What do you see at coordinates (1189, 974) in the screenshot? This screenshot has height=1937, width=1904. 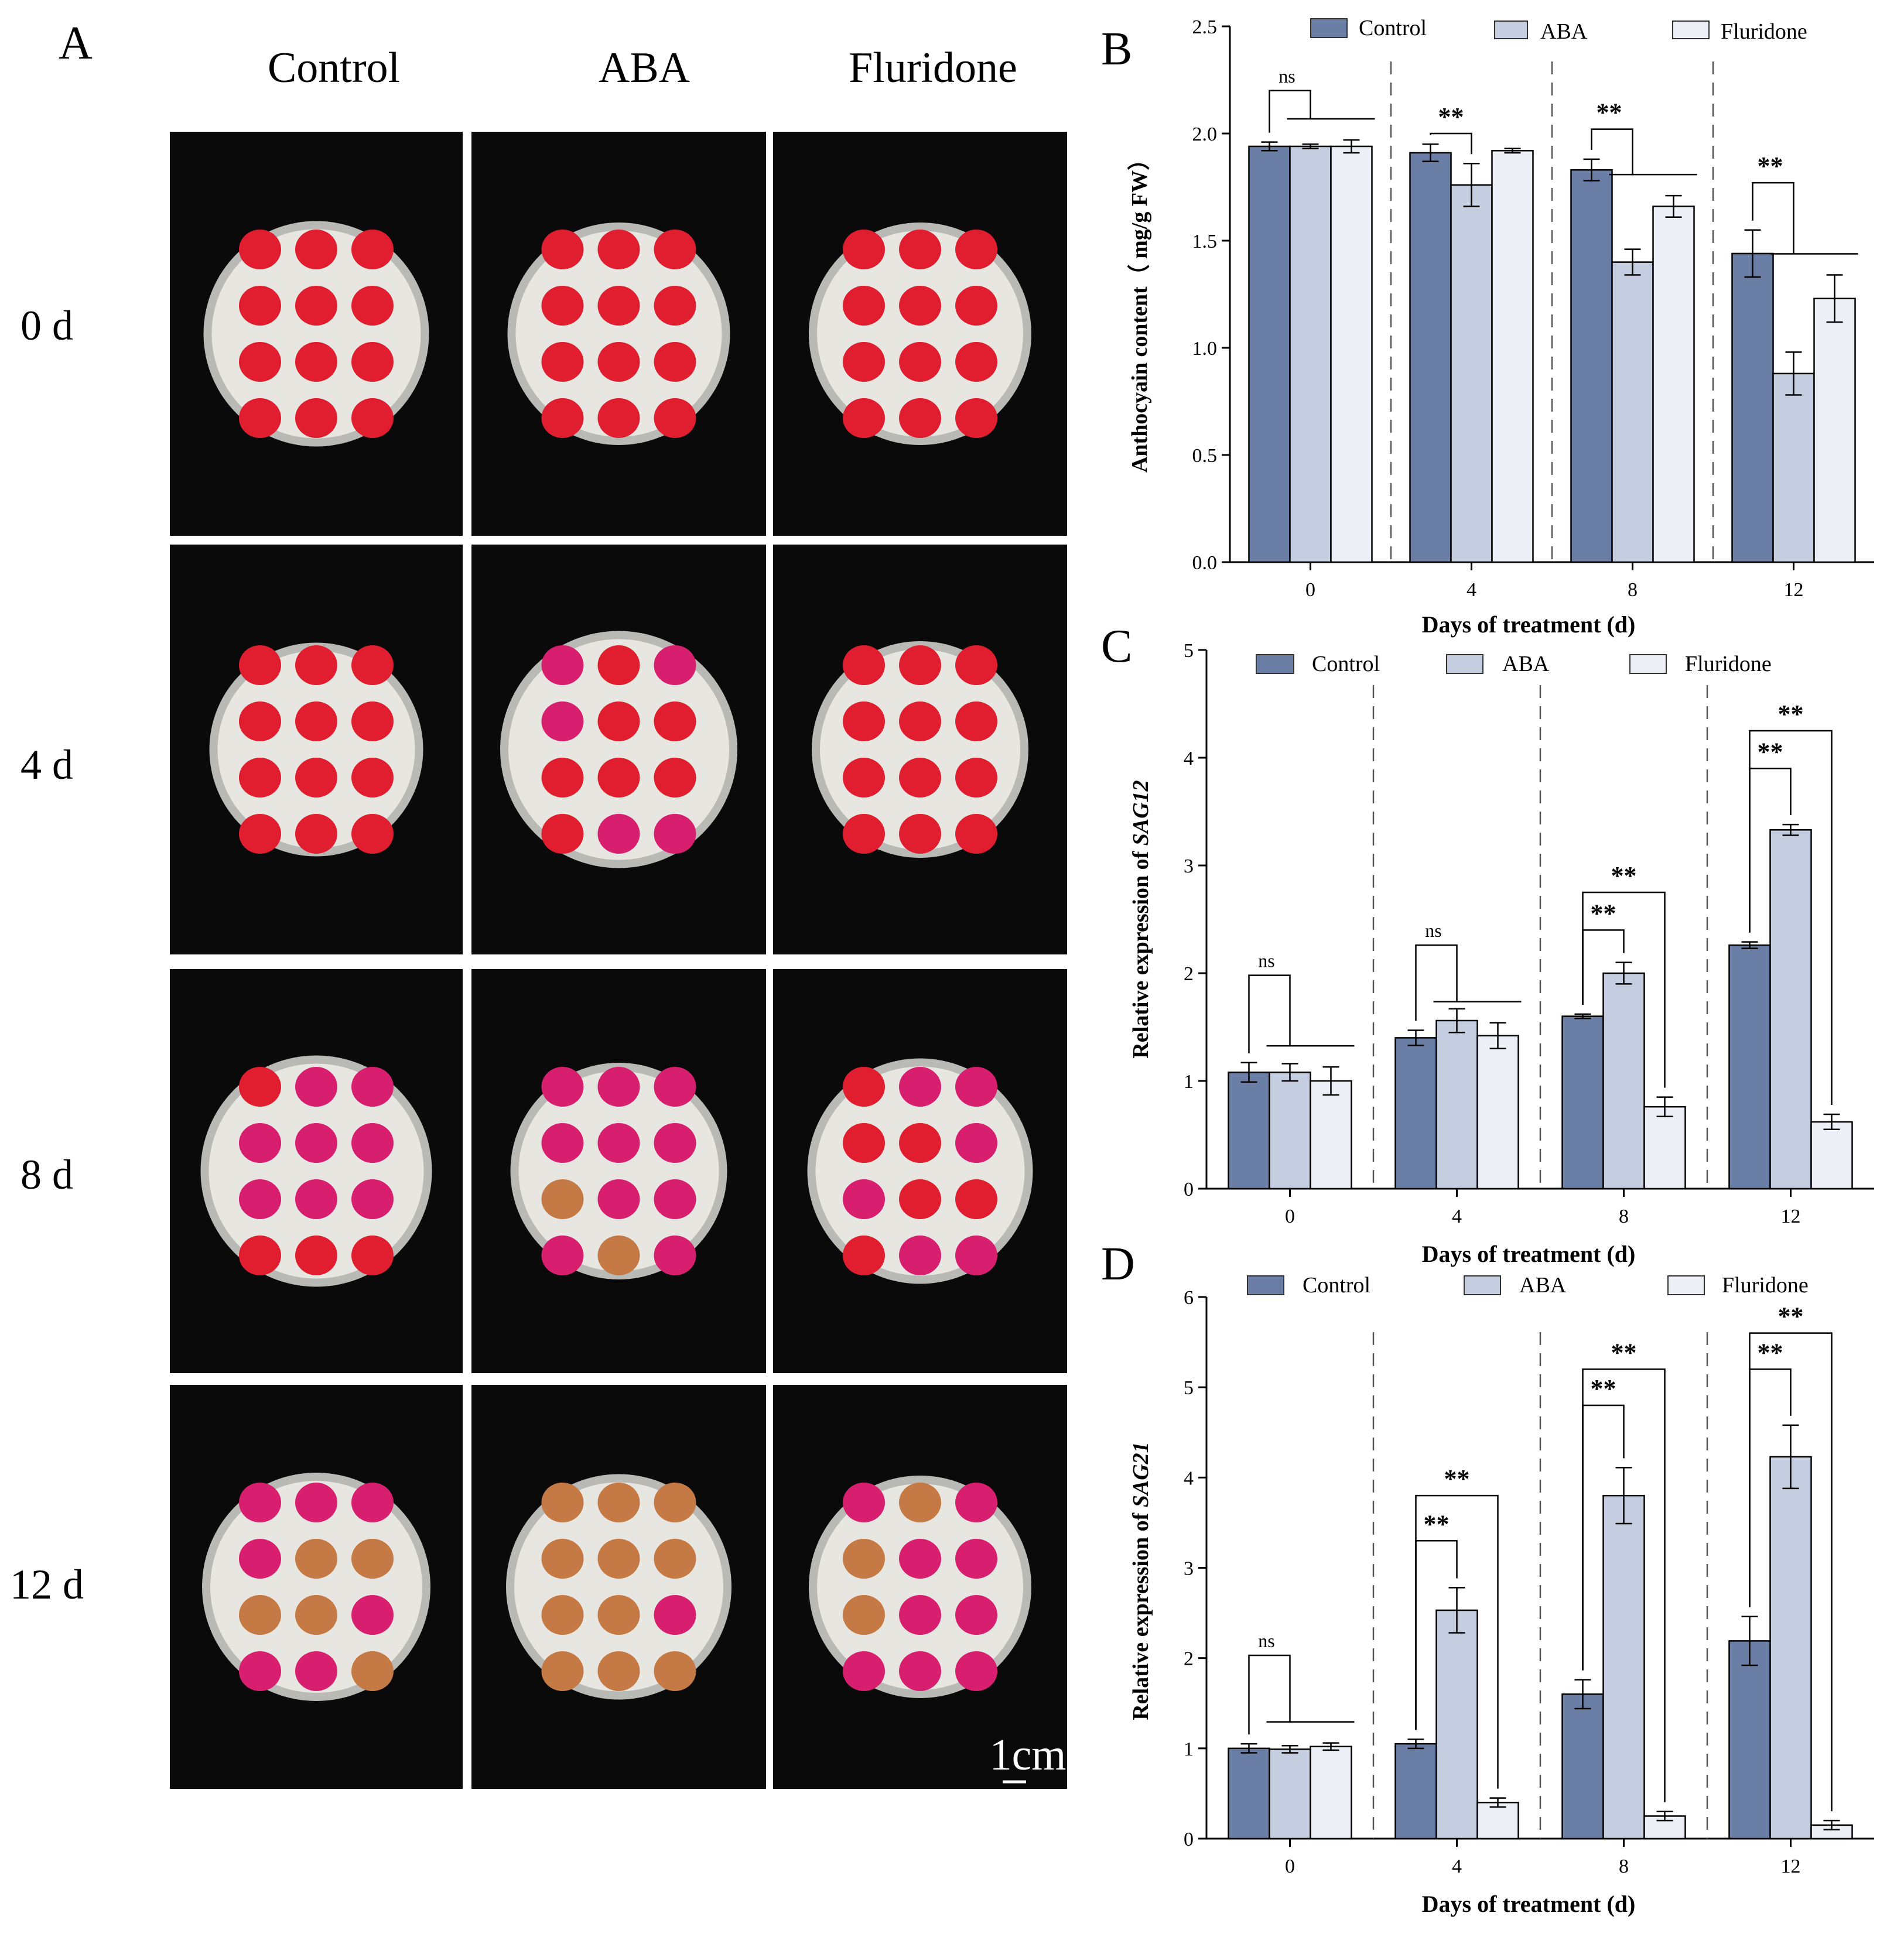 I see `y-tick-label: 2` at bounding box center [1189, 974].